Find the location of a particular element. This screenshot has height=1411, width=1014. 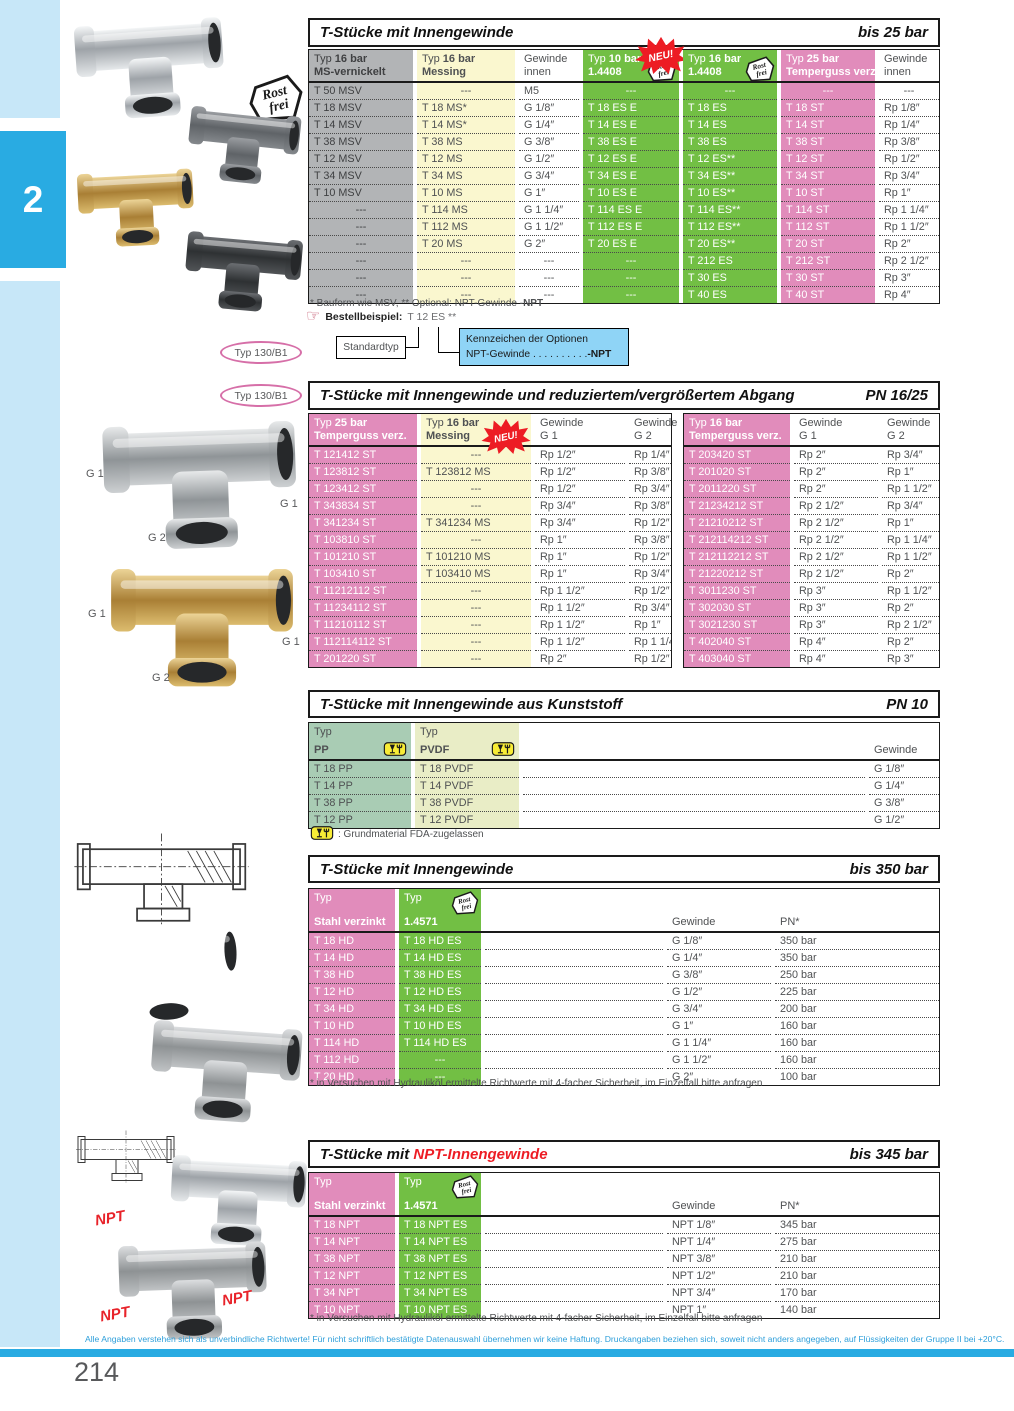

table-row: T 20 HD --- G 2″ 100 bar is located at coordinates (624, 1077).